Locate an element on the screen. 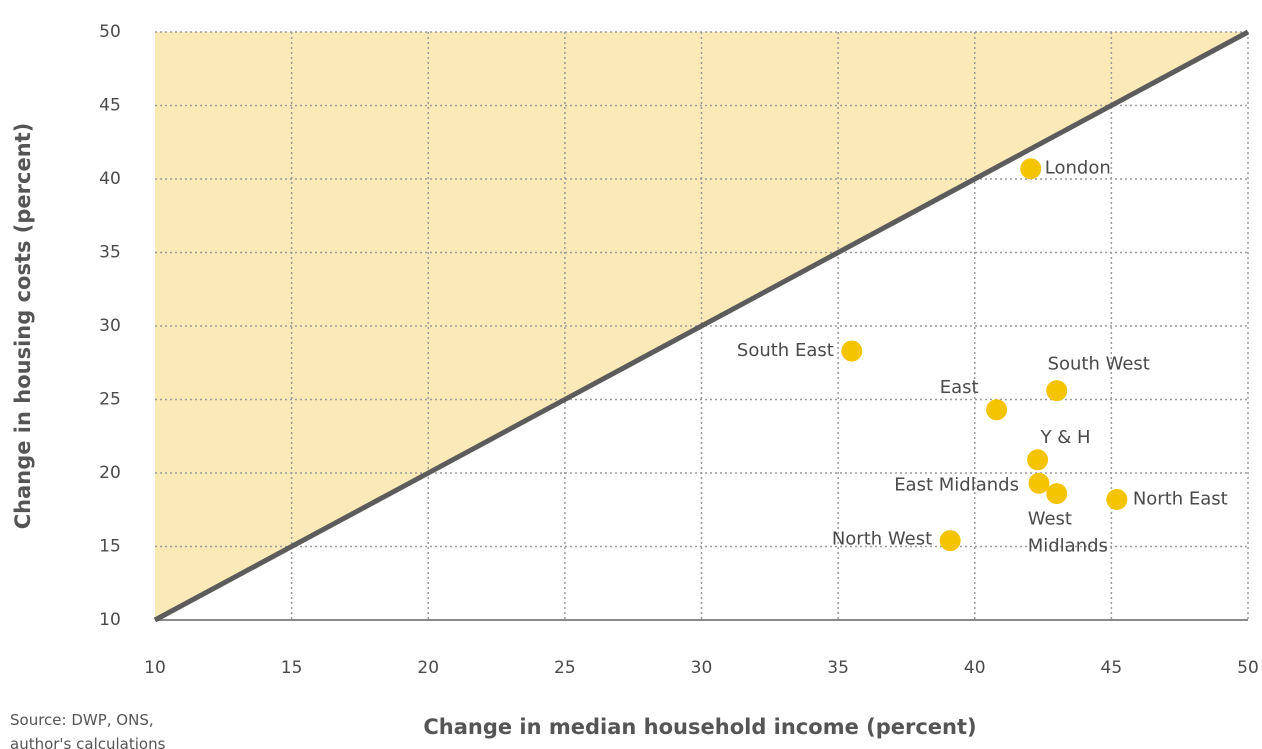 The height and width of the screenshot is (749, 1262). source-note: Source: DWP, ONS, author's calculations is located at coordinates (88, 730).